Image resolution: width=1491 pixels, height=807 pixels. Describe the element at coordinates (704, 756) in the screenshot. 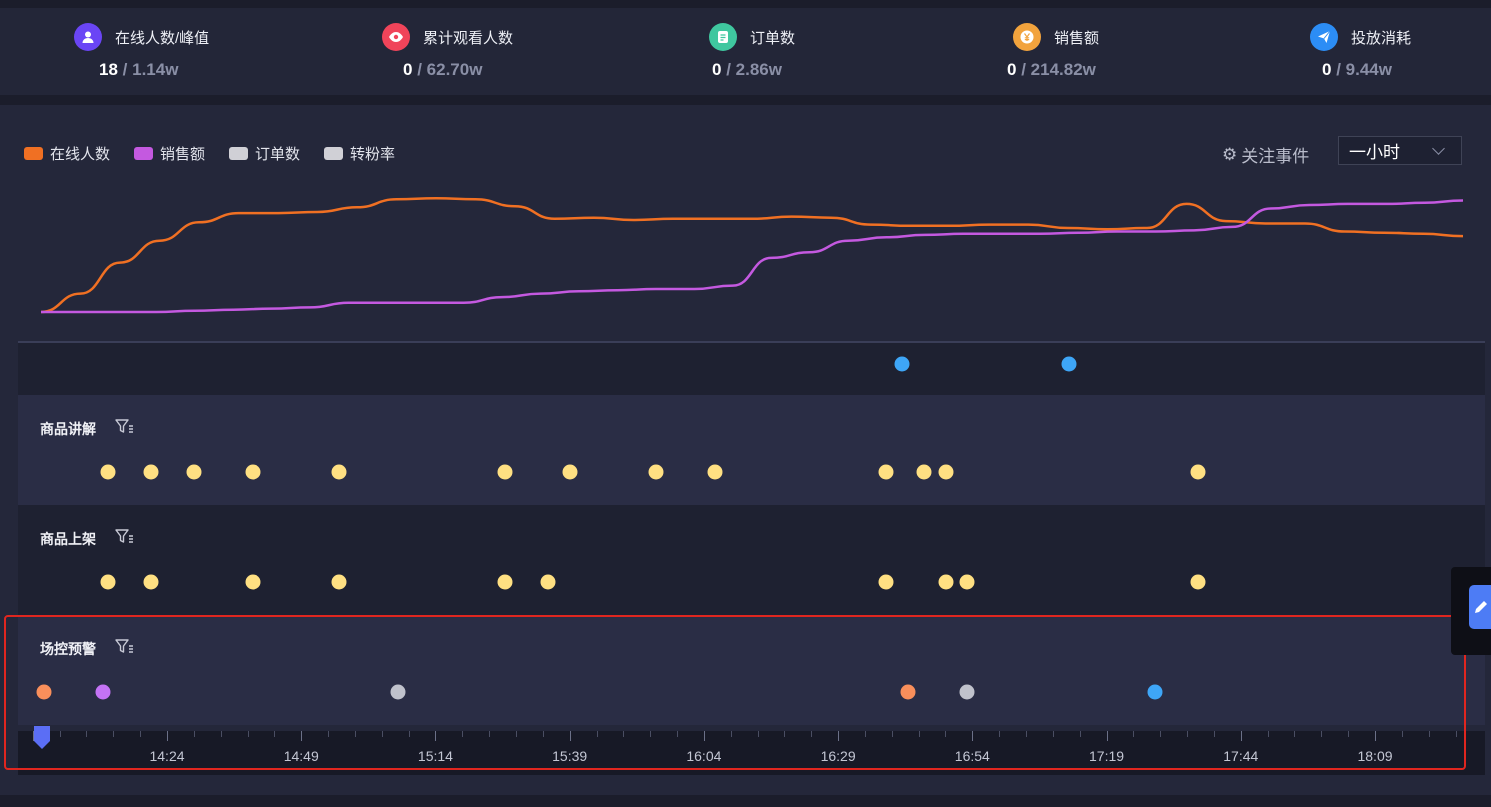

I see `tick-label: 16:04` at that location.